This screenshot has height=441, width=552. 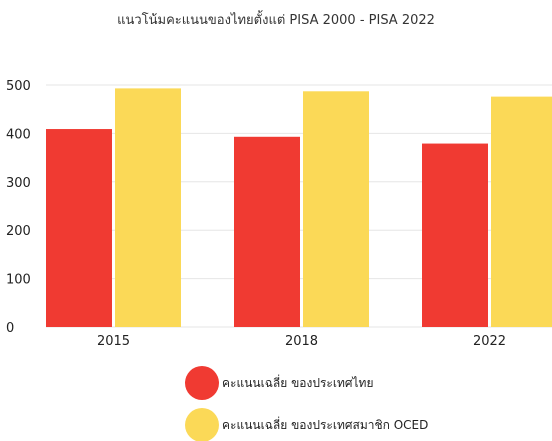 I want to click on y-tick-label: 0, so click(x=10, y=328).